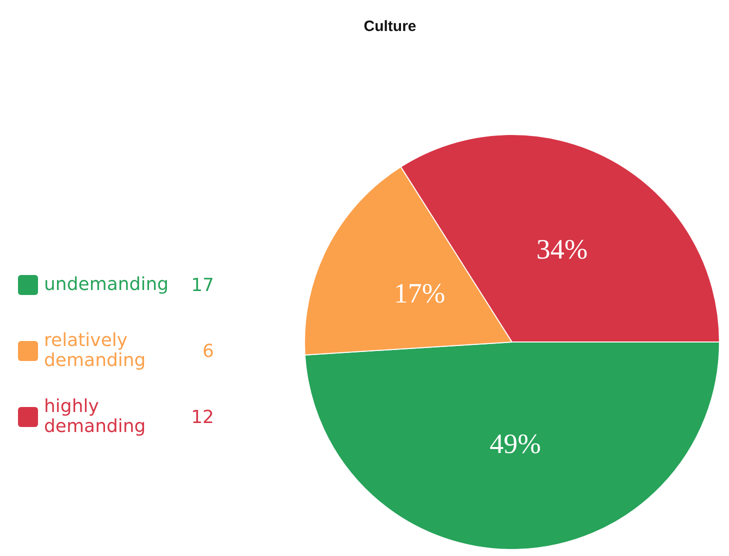  Describe the element at coordinates (202, 417) in the screenshot. I see `text: 12` at that location.